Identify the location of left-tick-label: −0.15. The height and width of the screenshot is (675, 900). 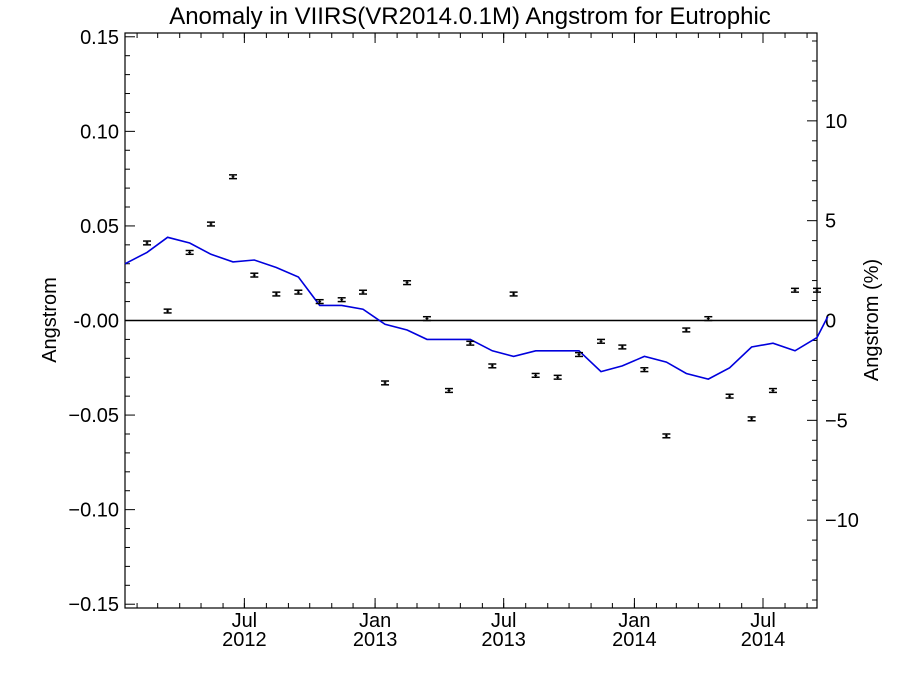
(93, 605).